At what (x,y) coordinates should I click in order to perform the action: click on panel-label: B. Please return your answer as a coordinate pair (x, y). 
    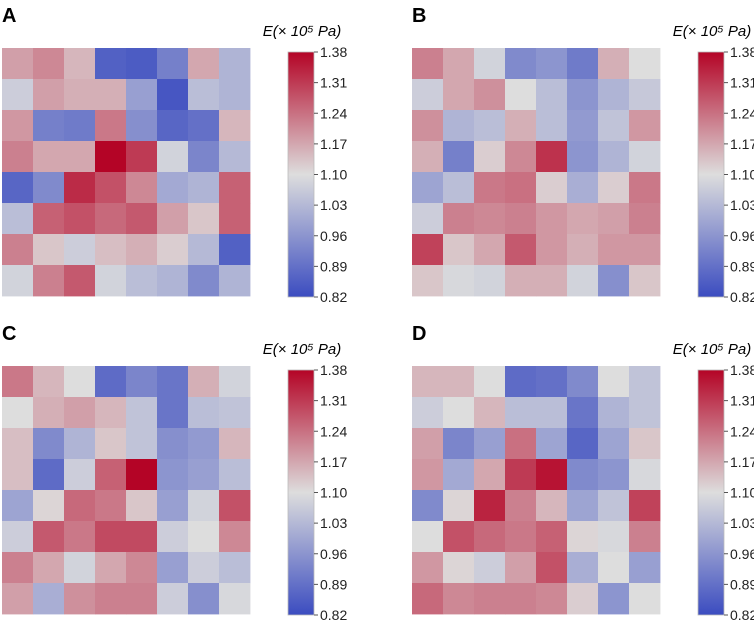
    Looking at the image, I should click on (419, 16).